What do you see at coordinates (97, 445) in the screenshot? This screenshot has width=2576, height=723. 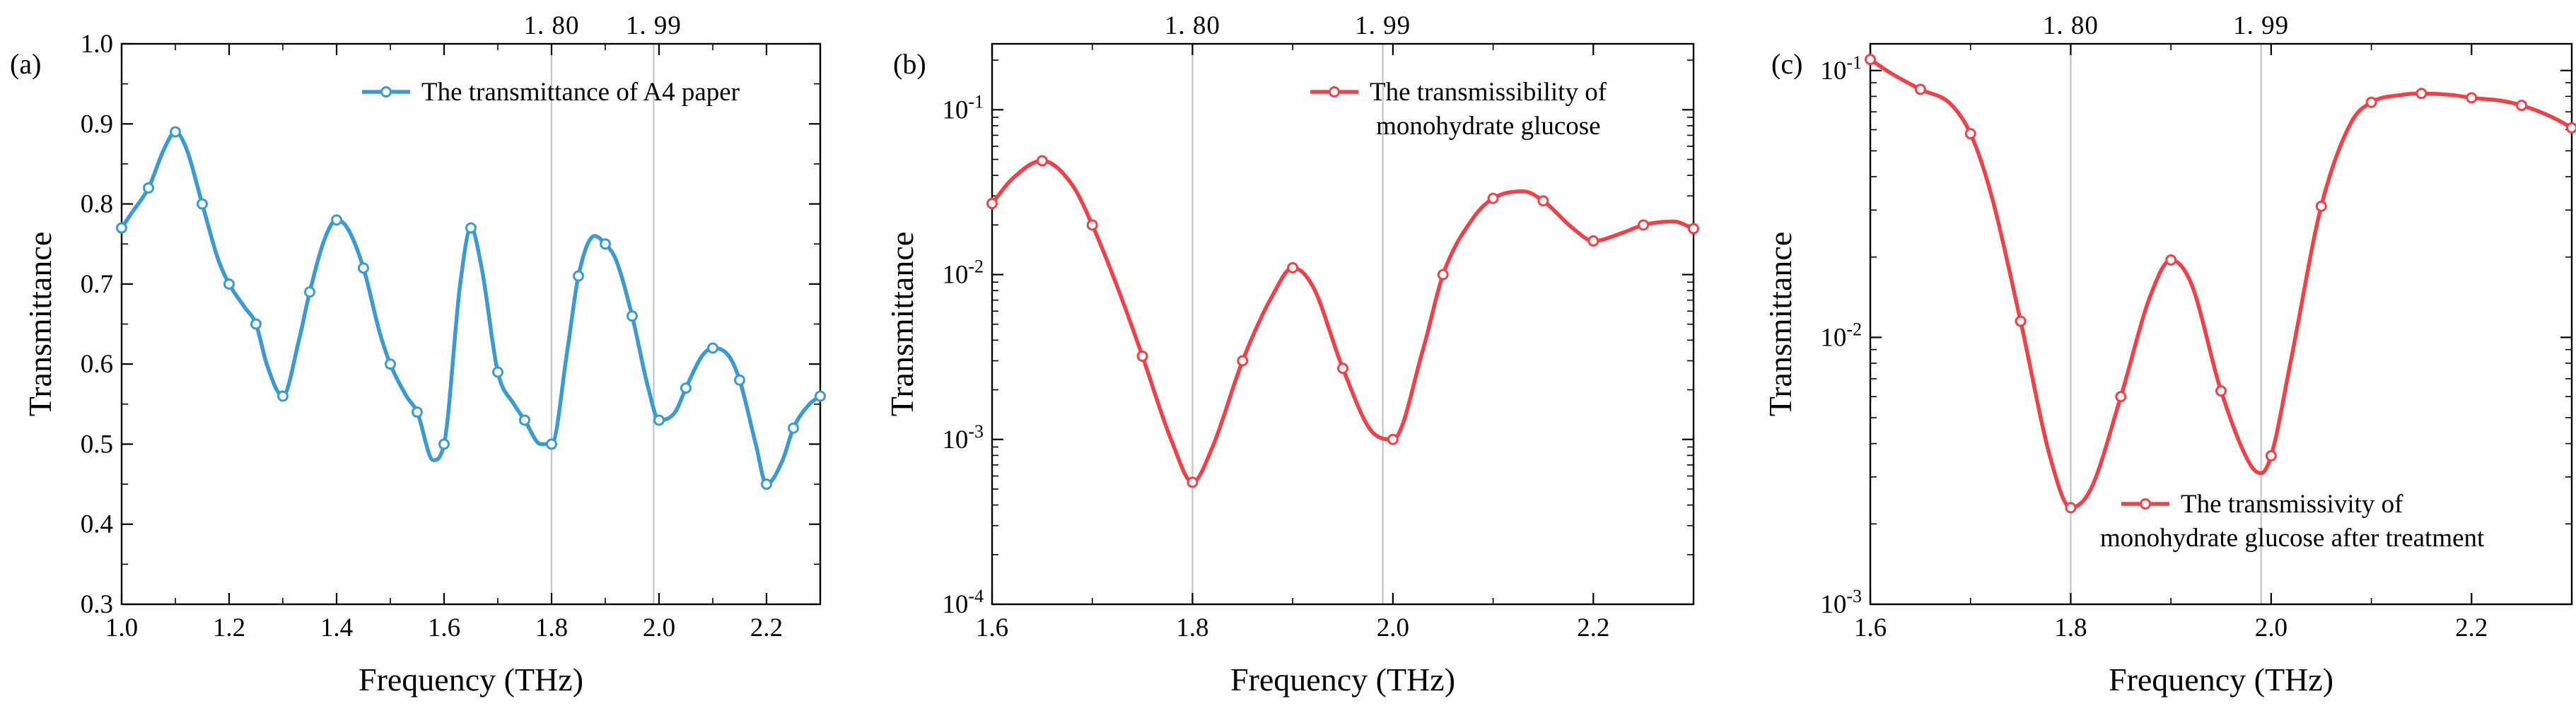 I see `y-tick-label: 0.5` at bounding box center [97, 445].